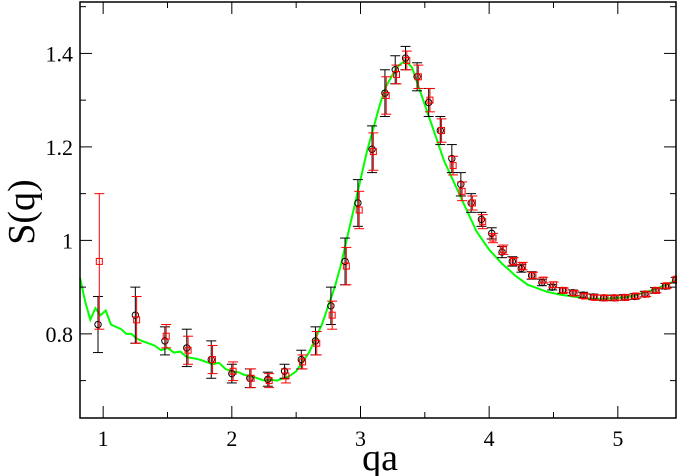 The height and width of the screenshot is (476, 677). What do you see at coordinates (380, 456) in the screenshot?
I see `x-axis-label: qa` at bounding box center [380, 456].